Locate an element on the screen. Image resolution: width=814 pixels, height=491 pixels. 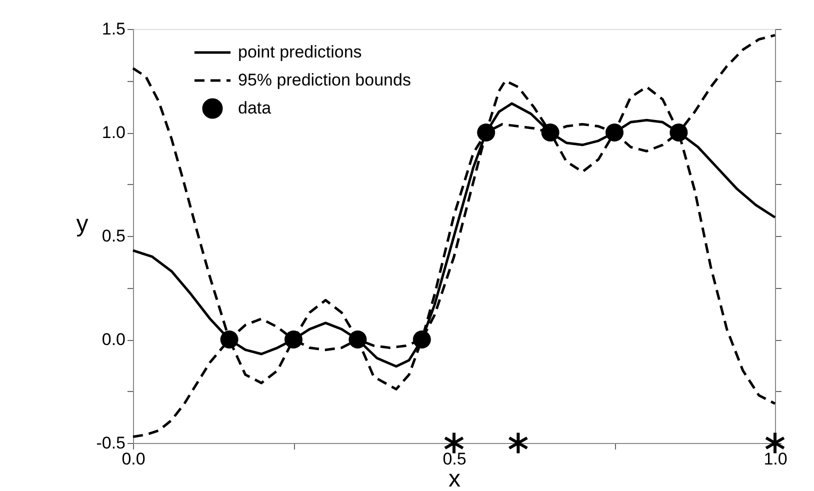
y-tick-label: 0.0 is located at coordinates (114, 339).